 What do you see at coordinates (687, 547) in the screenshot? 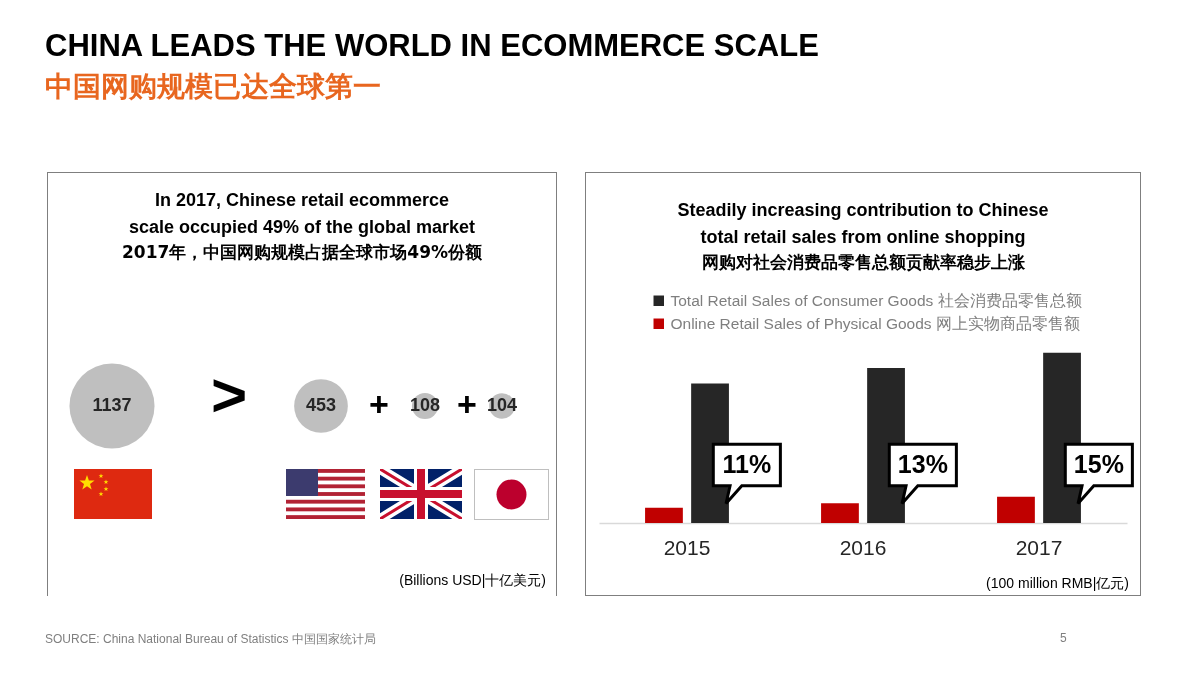
I see `x-tick-label: 2015` at bounding box center [687, 547].